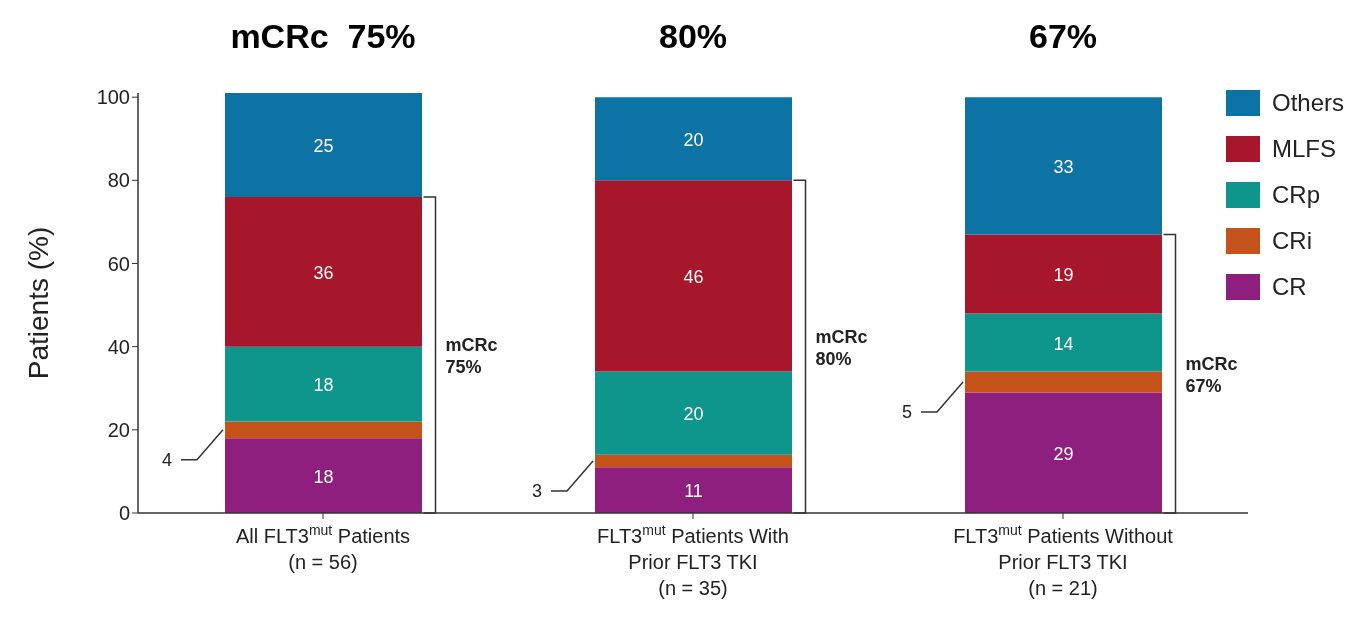 The width and height of the screenshot is (1357, 643). I want to click on x-tick-label: FLT3$^{mut}$ Patients Without Prior FLT3 TKI (n = 21), so click(1063, 560).